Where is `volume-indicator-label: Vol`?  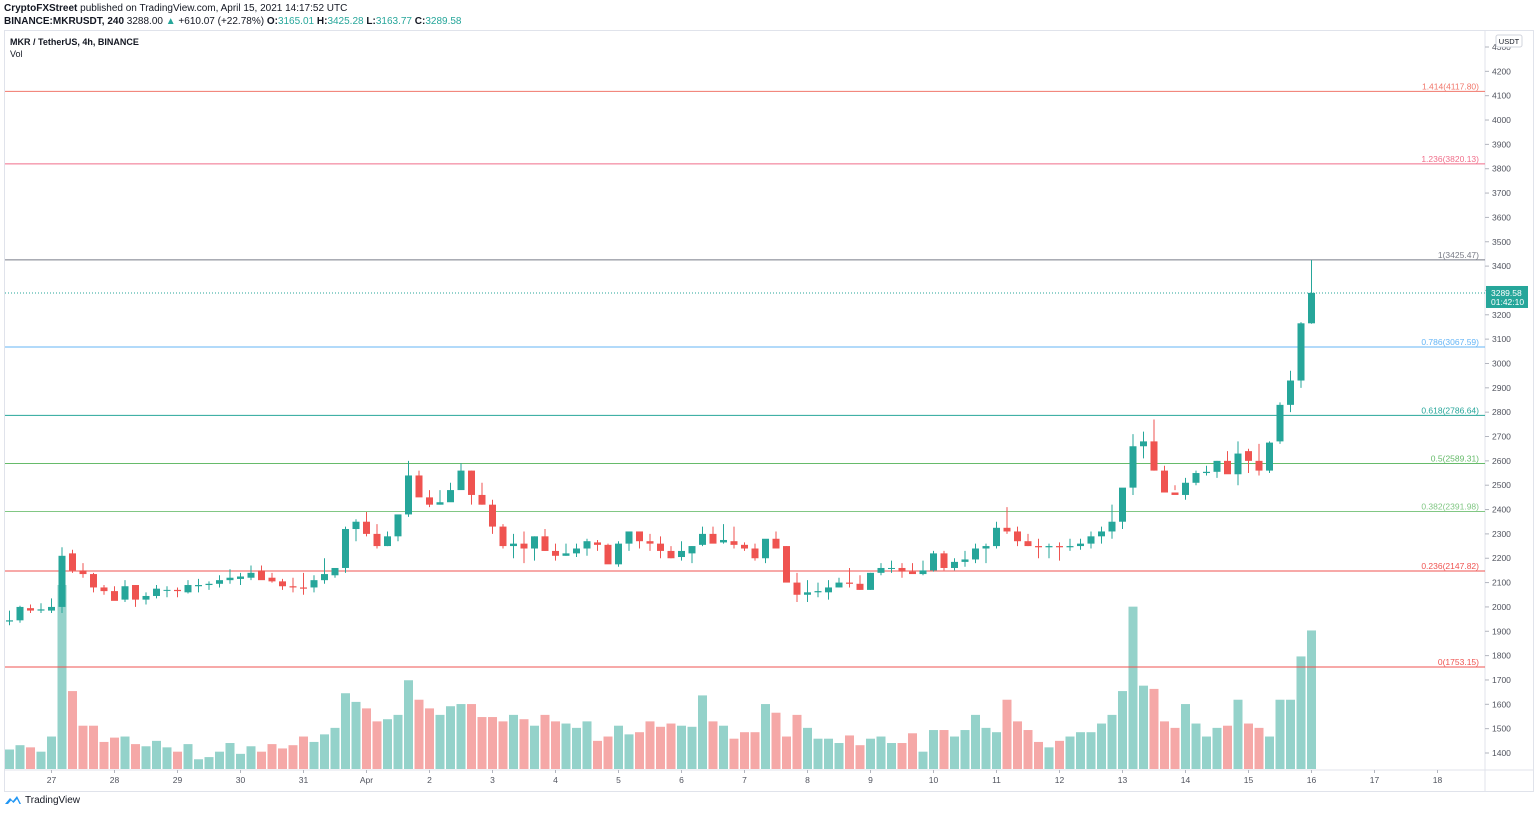 volume-indicator-label: Vol is located at coordinates (16, 54).